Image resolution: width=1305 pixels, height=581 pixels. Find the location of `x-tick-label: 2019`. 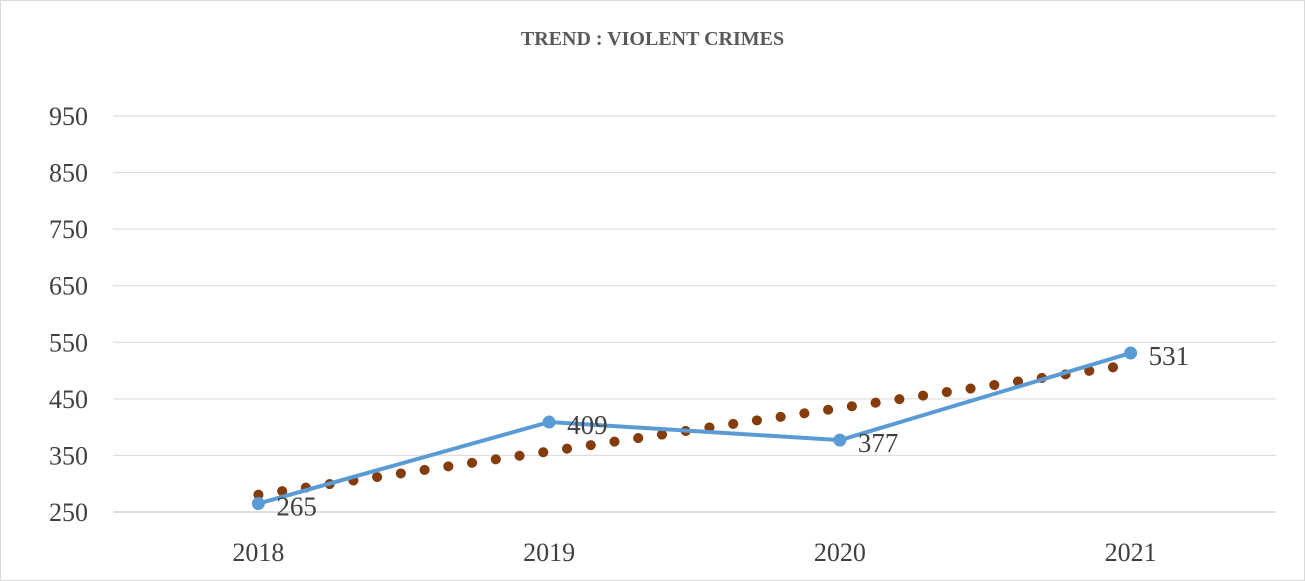

x-tick-label: 2019 is located at coordinates (549, 552).